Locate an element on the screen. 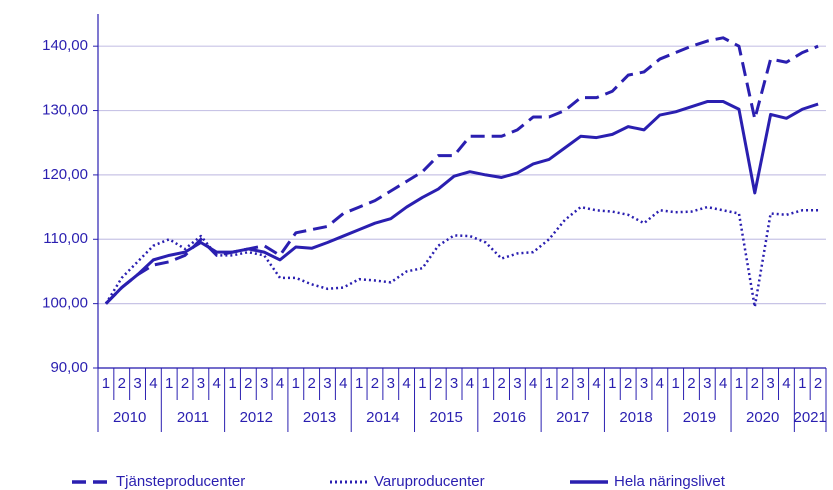 The height and width of the screenshot is (490, 833). year-label: 2017 is located at coordinates (572, 417).